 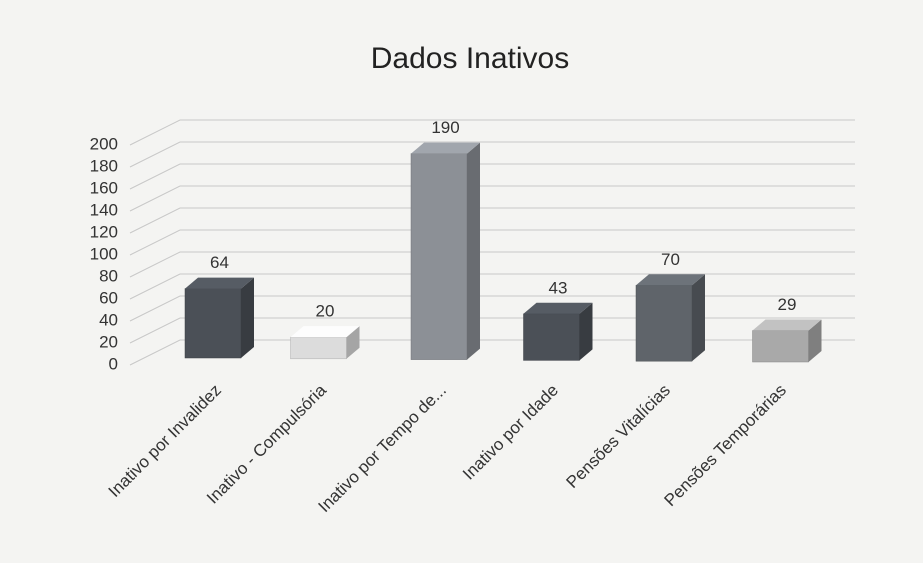 I want to click on y-tick-label: 80, so click(x=108, y=275).